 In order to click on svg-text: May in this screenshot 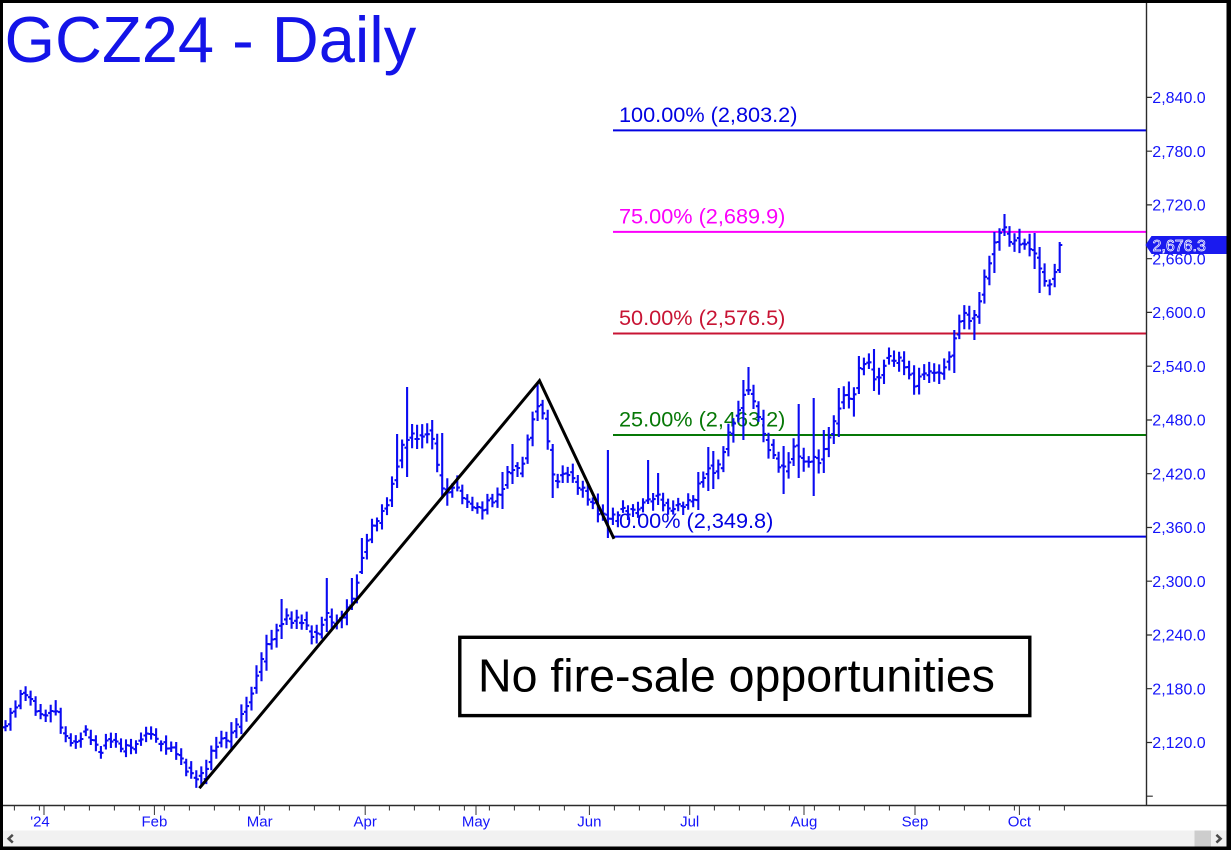, I will do `click(476, 821)`.